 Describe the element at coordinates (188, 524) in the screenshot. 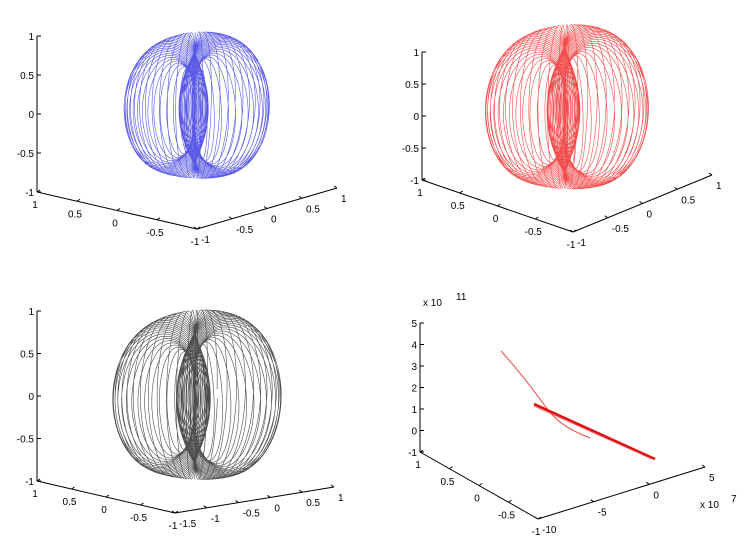

I see `y-tick-label: -1.5` at that location.